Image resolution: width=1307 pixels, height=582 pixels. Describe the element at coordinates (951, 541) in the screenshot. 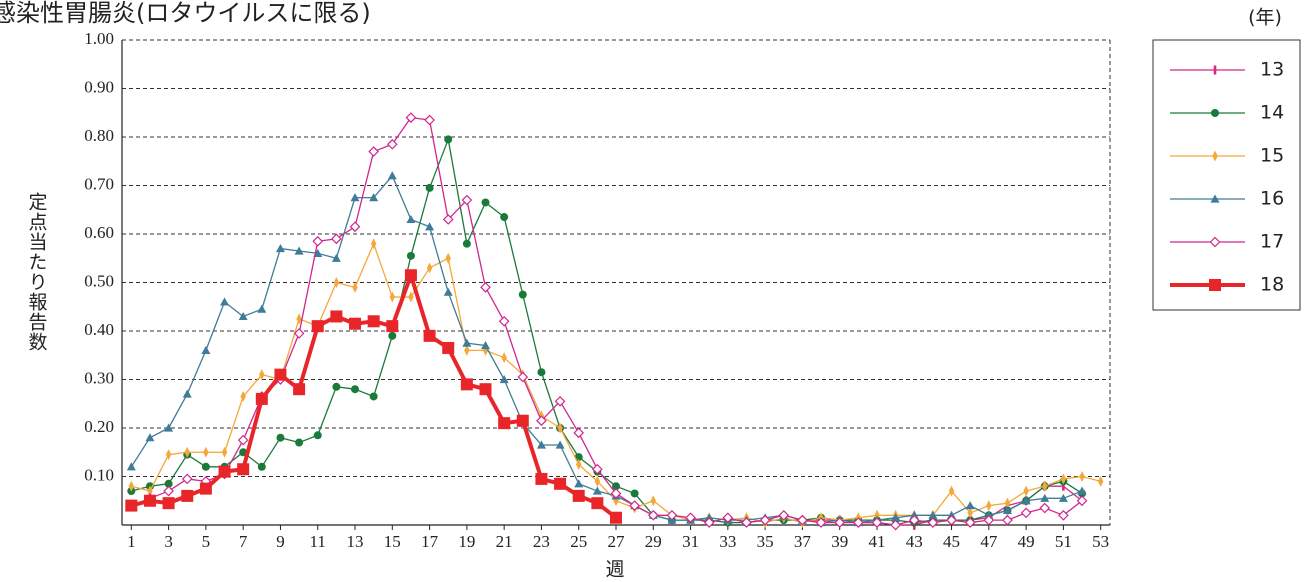

I see `x-tick-label: 45` at that location.